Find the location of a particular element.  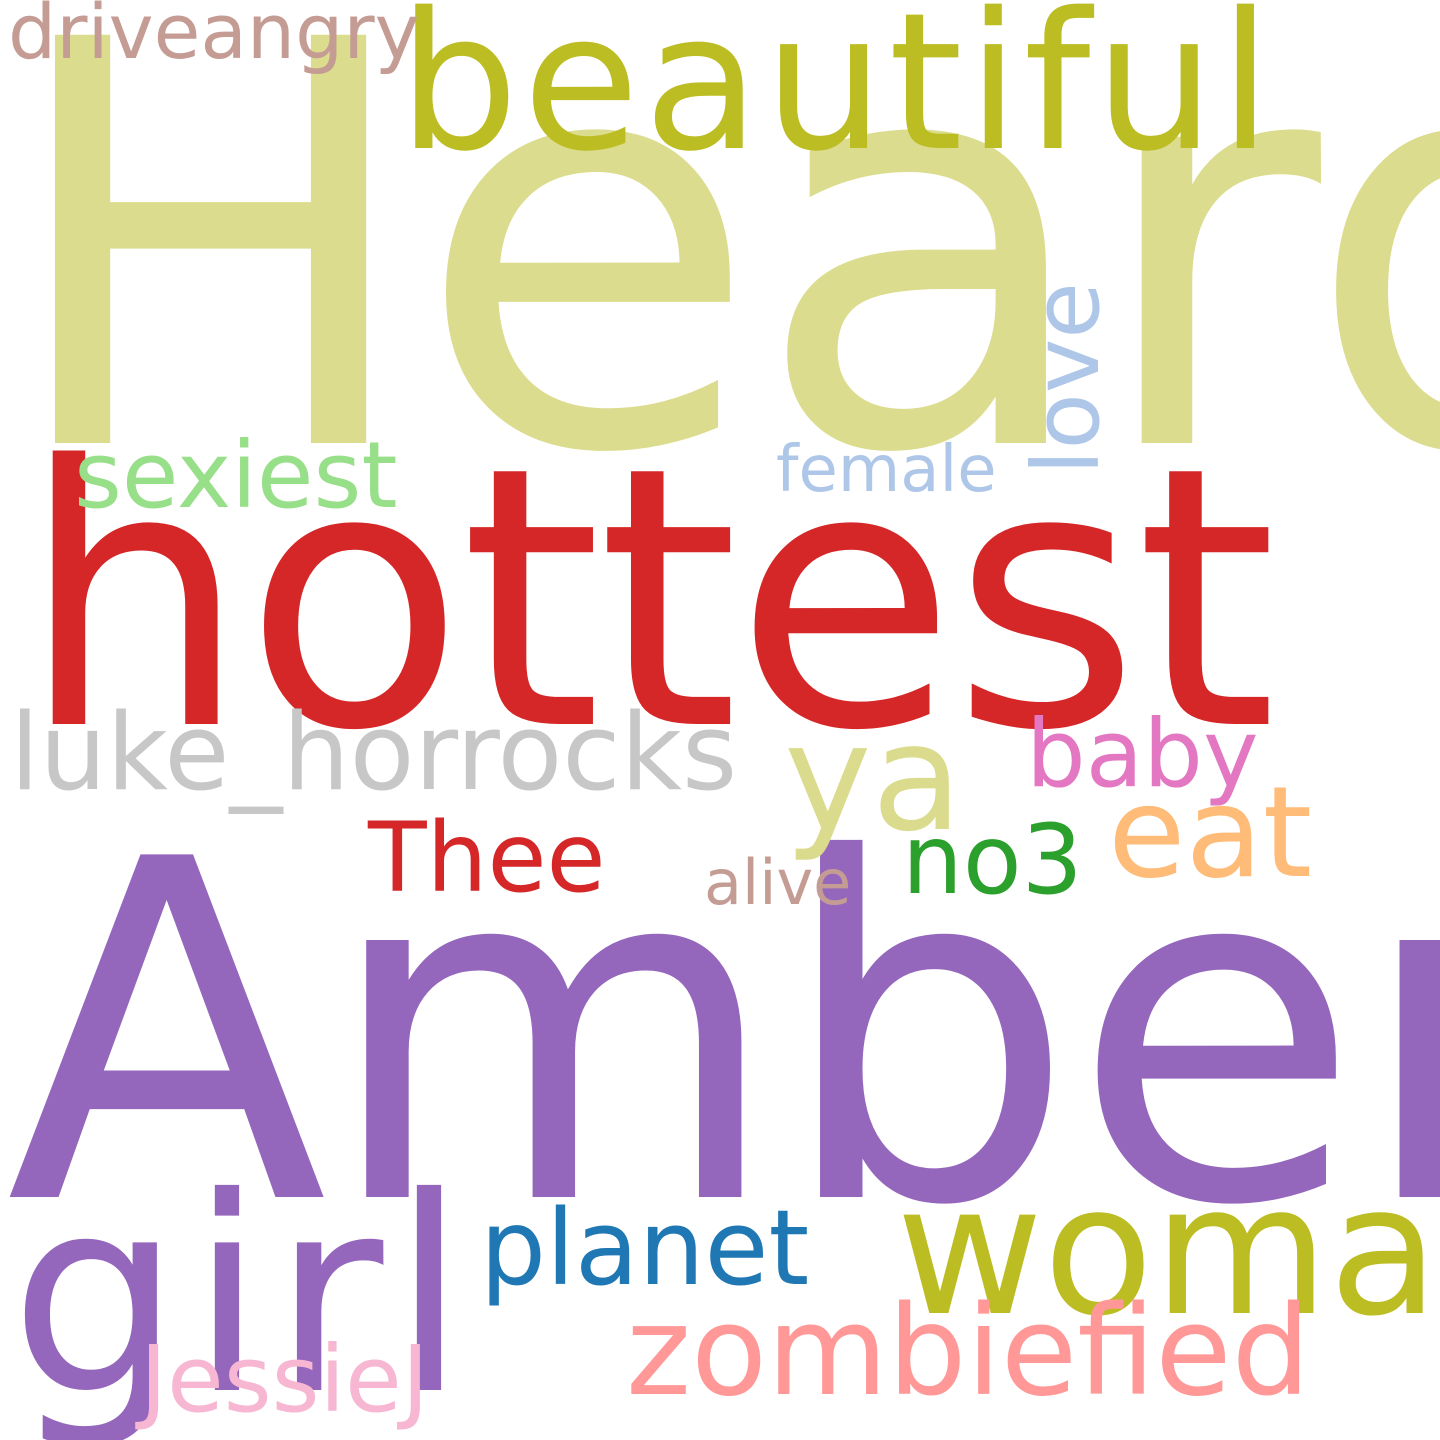

word-sexiest: sexiest is located at coordinates (236, 475).